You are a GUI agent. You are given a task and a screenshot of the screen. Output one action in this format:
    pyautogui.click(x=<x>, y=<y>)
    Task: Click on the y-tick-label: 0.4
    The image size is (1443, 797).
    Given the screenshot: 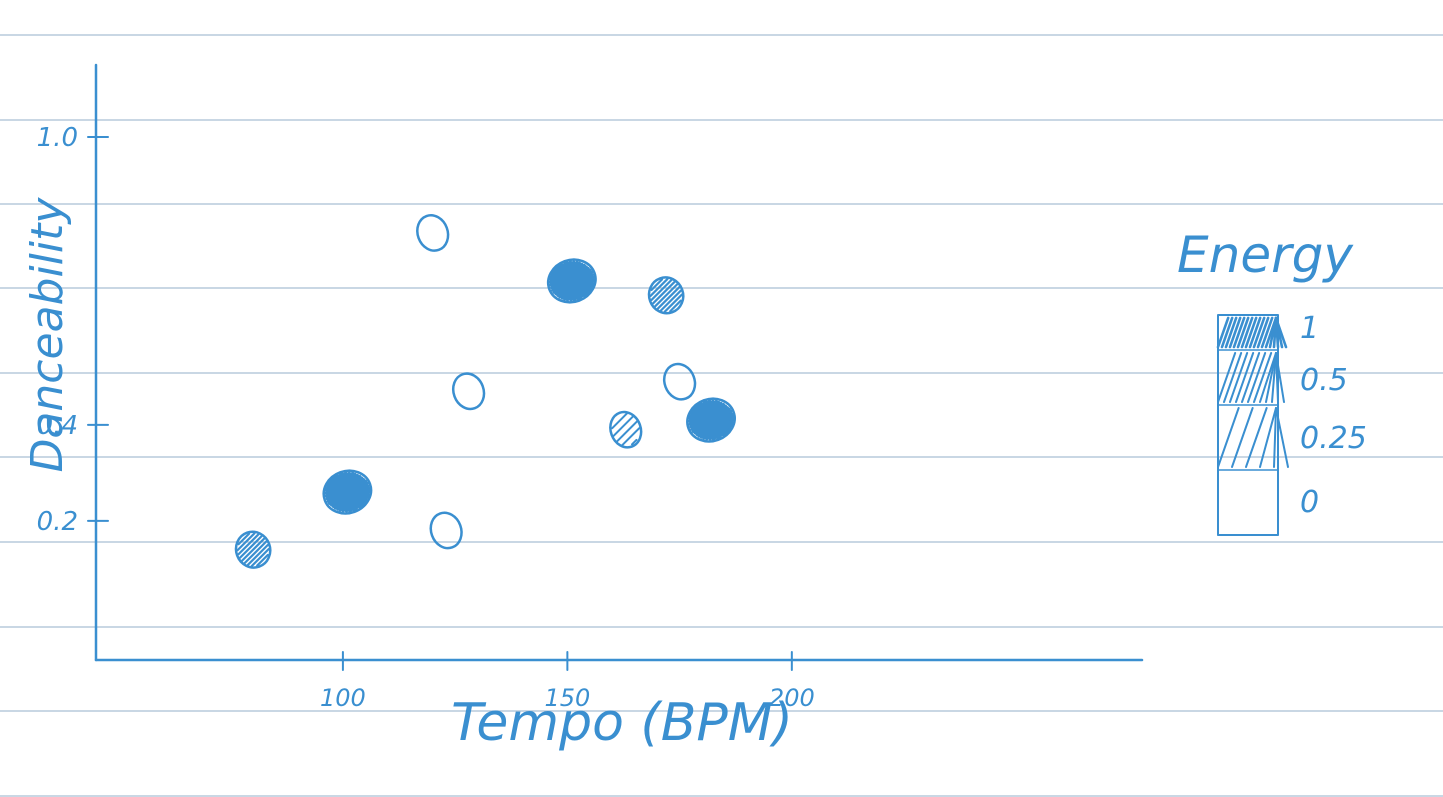 What is the action you would take?
    pyautogui.click(x=57, y=426)
    